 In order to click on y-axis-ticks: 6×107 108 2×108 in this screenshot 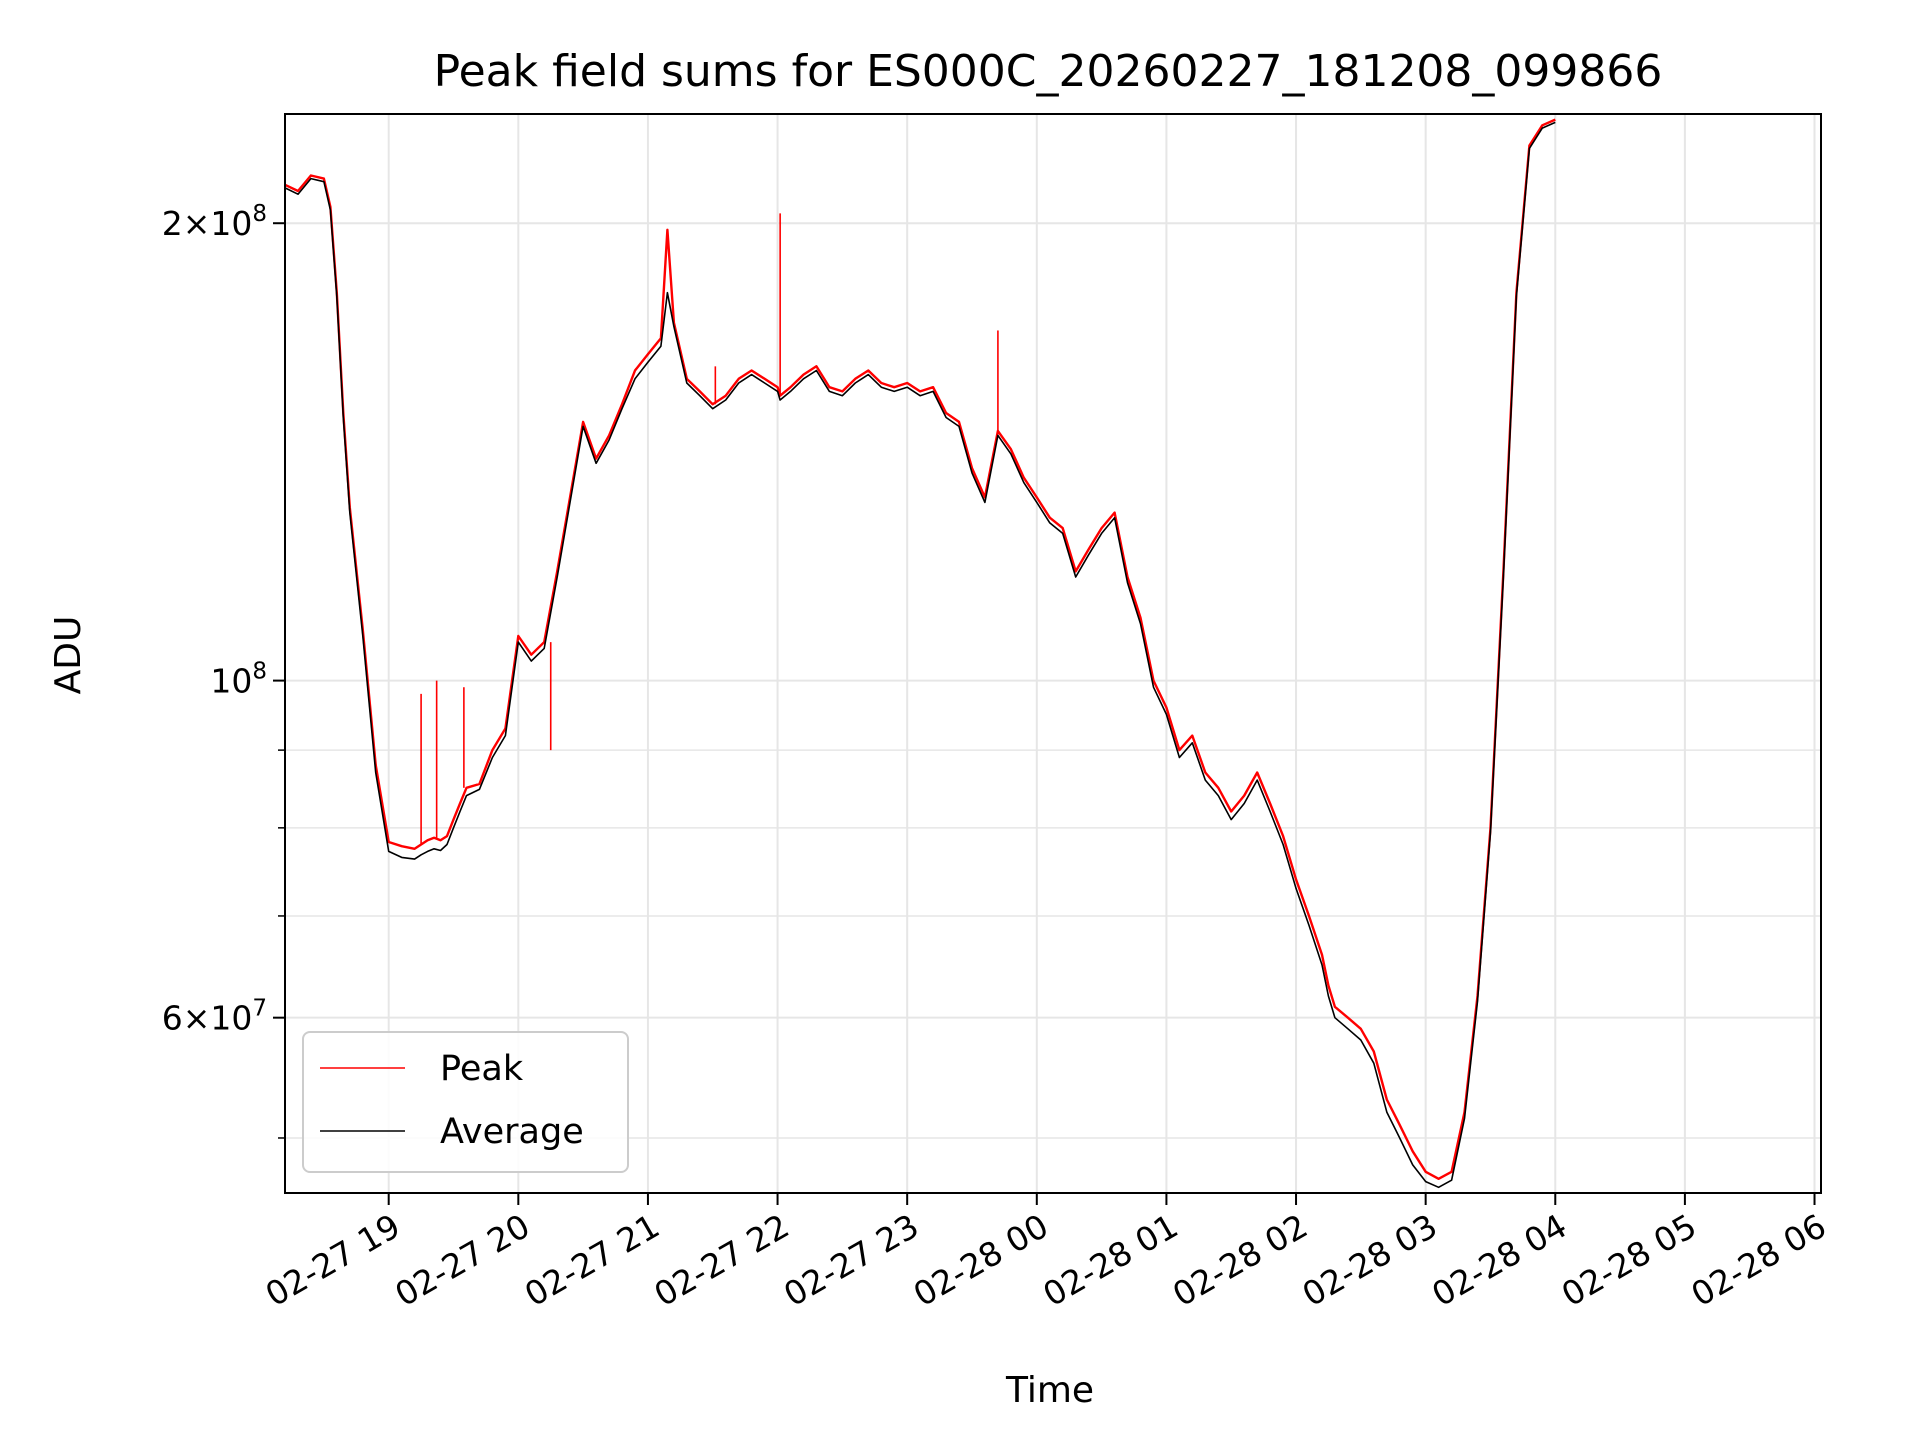, I will do `click(223, 670)`.